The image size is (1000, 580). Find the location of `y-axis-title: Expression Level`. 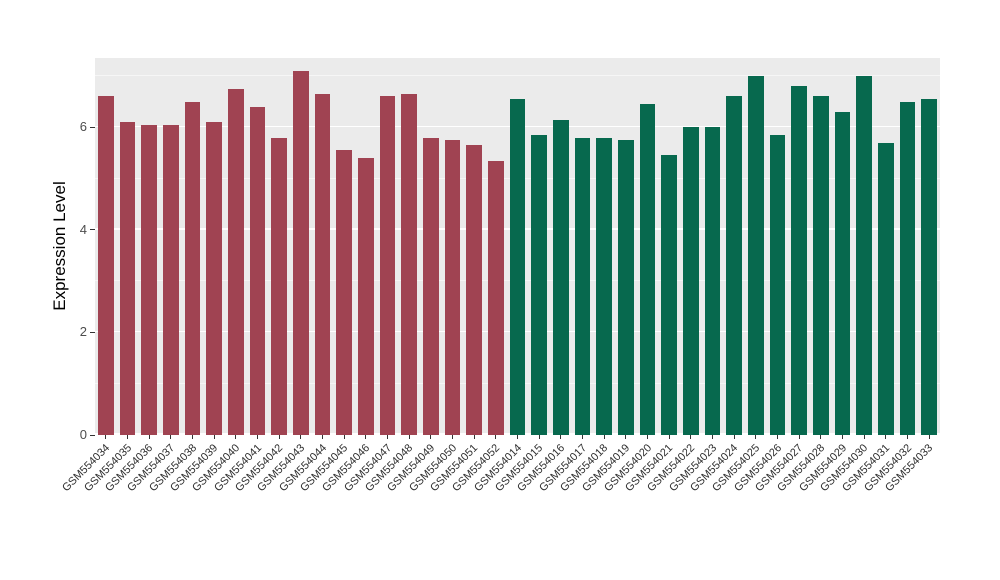

y-axis-title: Expression Level is located at coordinates (59, 246).